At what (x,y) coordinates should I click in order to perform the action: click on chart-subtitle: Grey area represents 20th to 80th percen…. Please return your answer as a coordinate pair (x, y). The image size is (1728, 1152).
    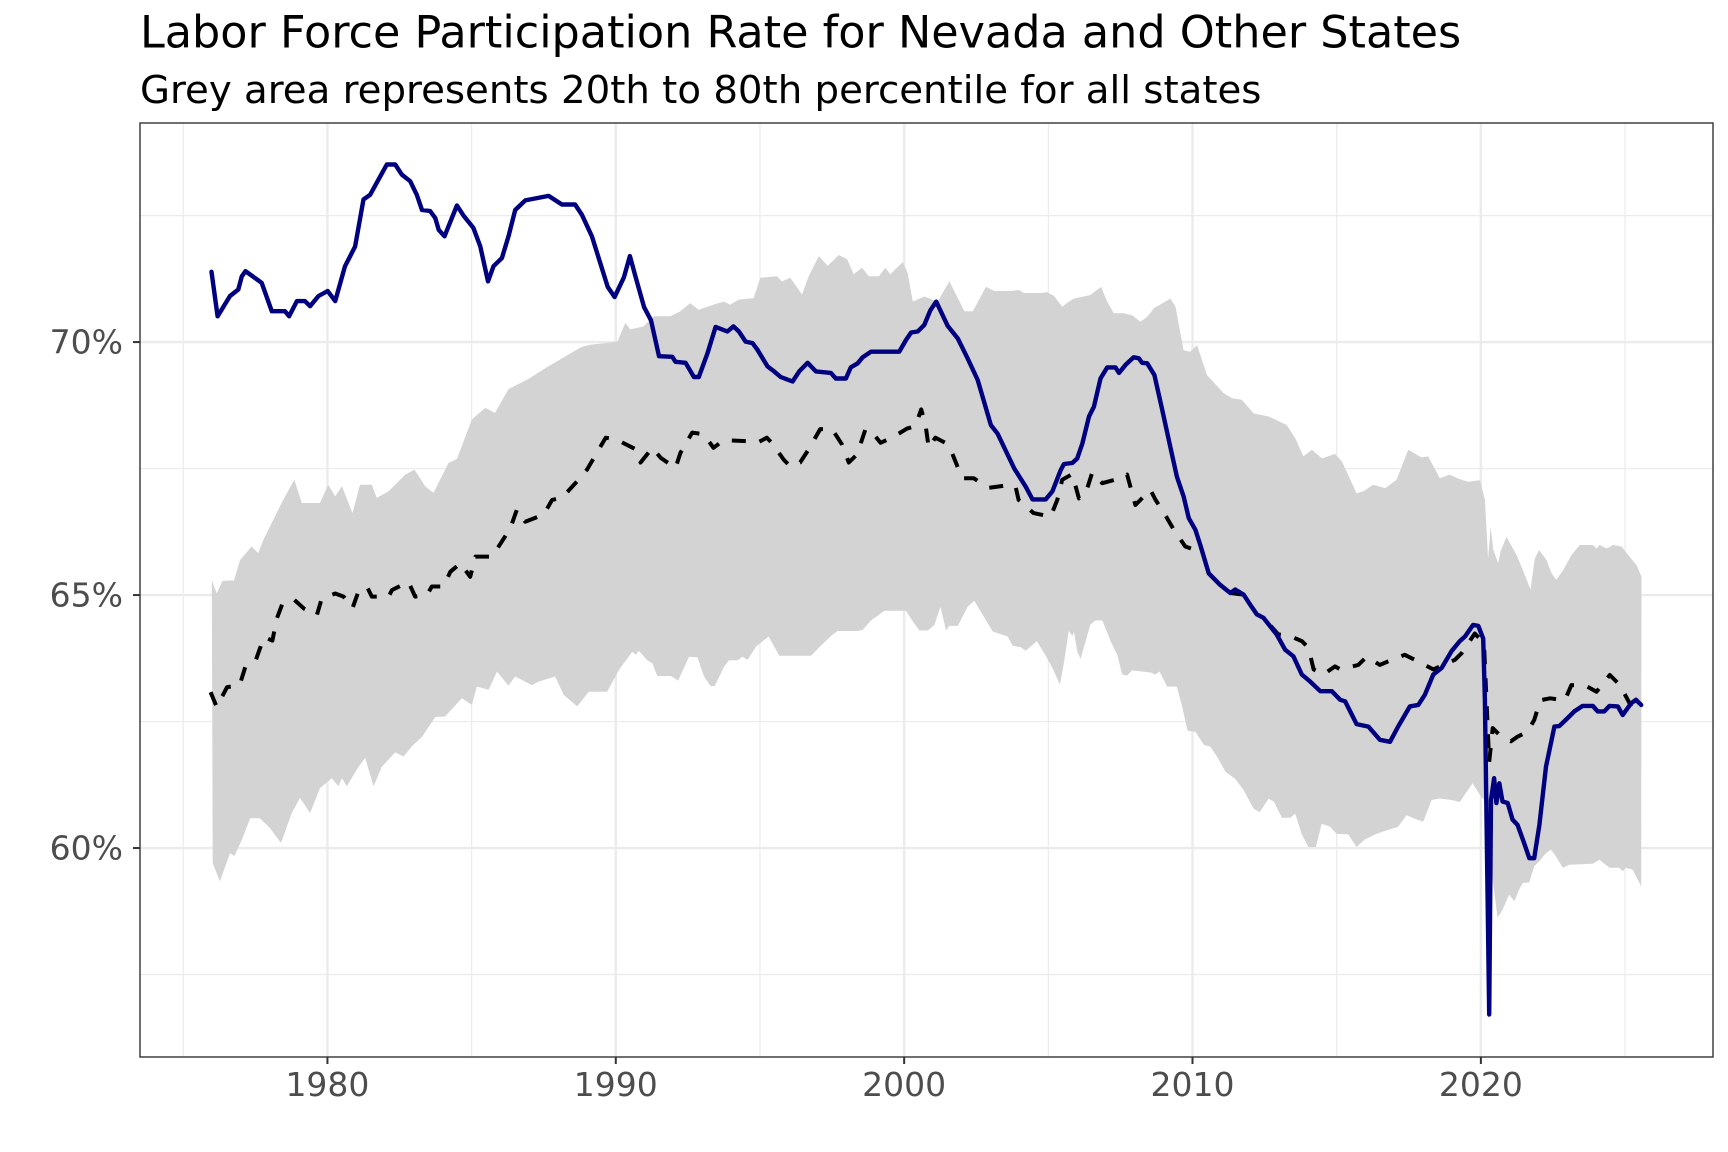
    Looking at the image, I should click on (700, 90).